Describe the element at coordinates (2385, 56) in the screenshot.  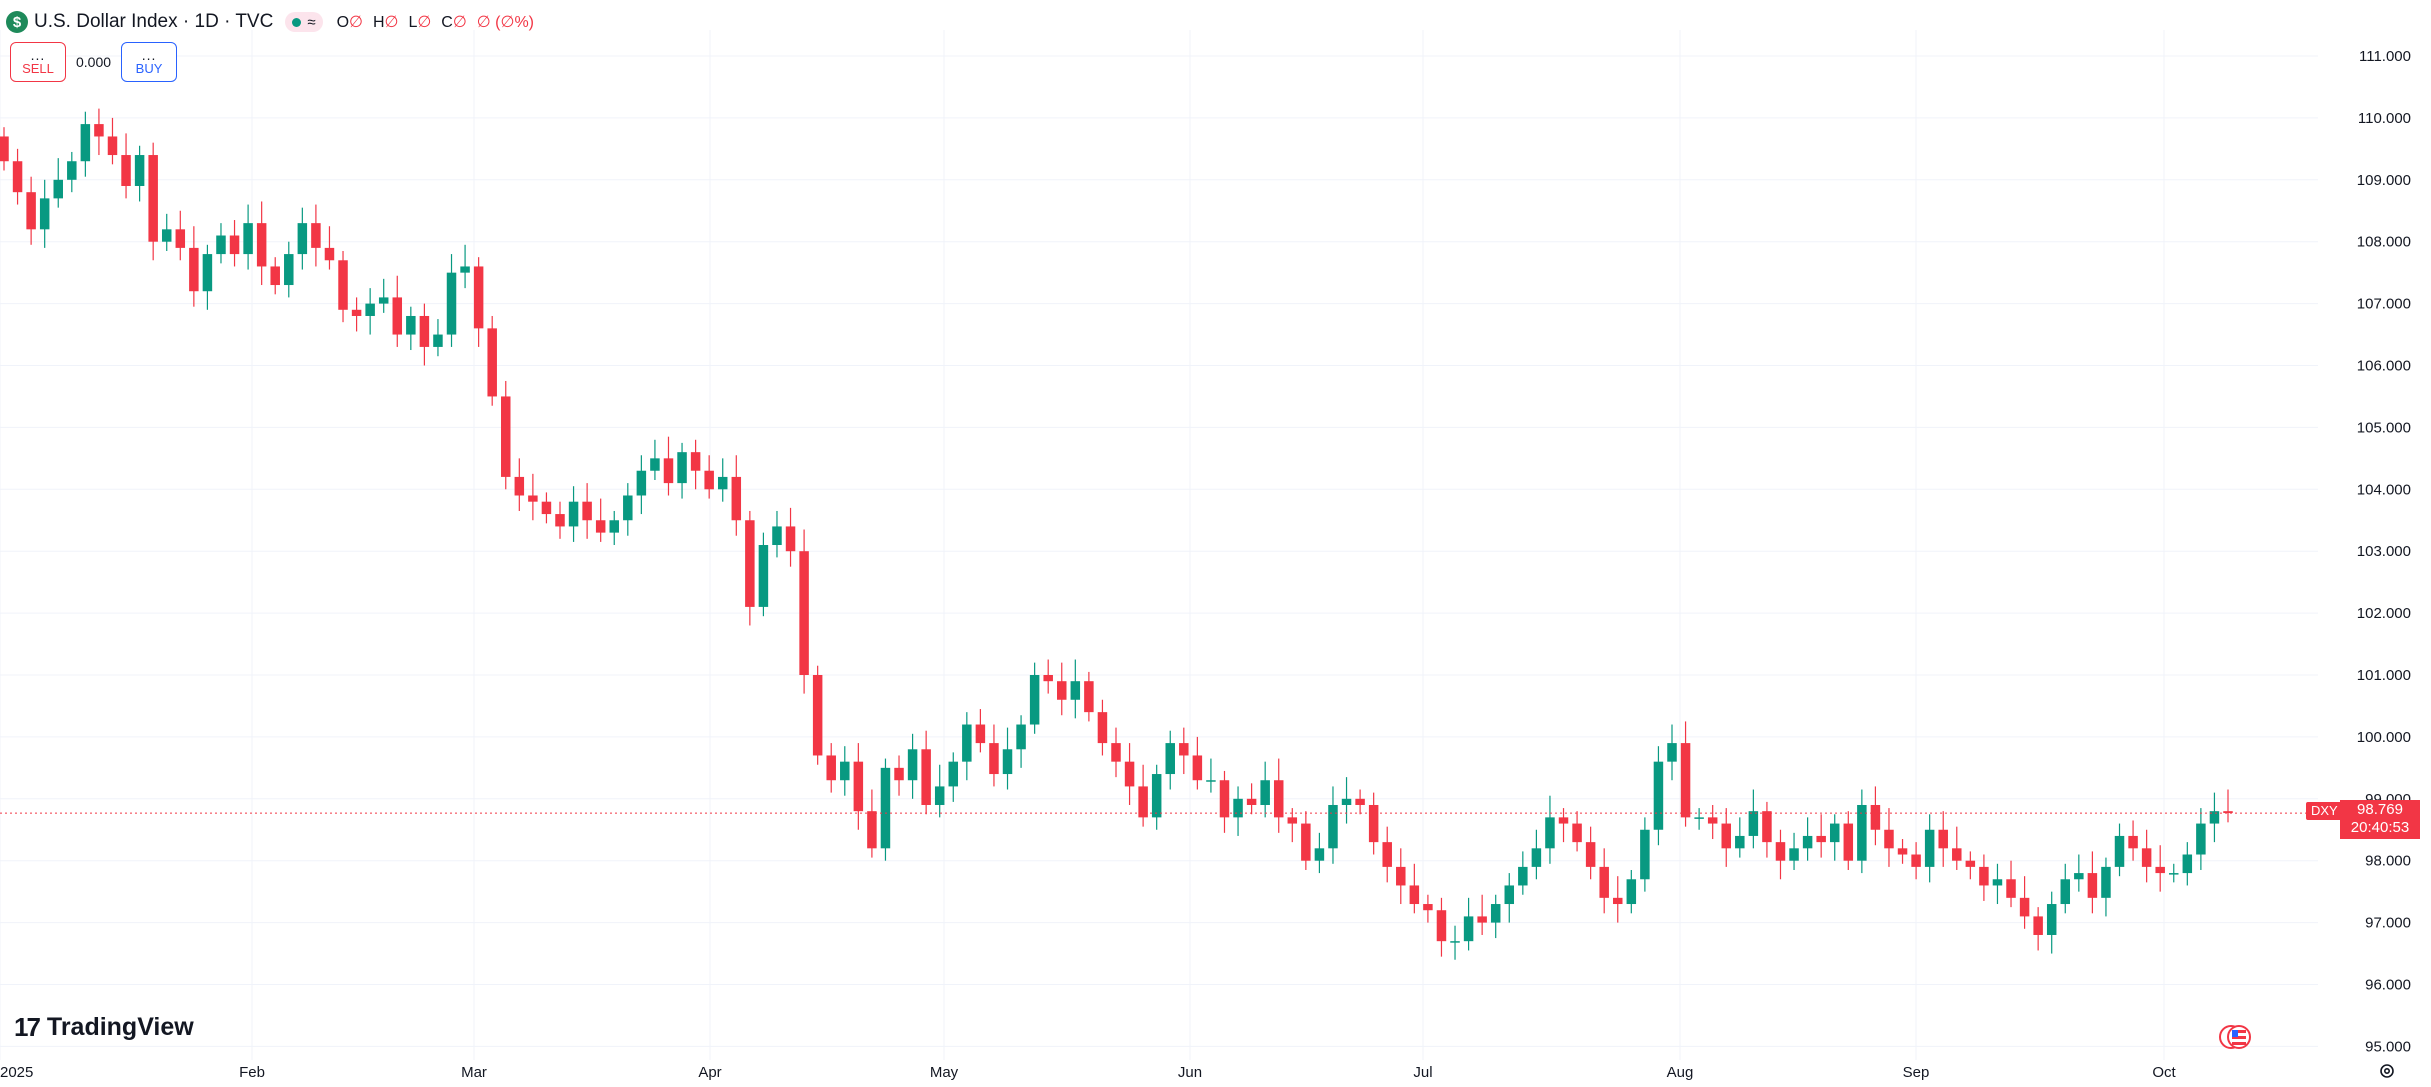
I see `y-tick-label: 111.000` at that location.